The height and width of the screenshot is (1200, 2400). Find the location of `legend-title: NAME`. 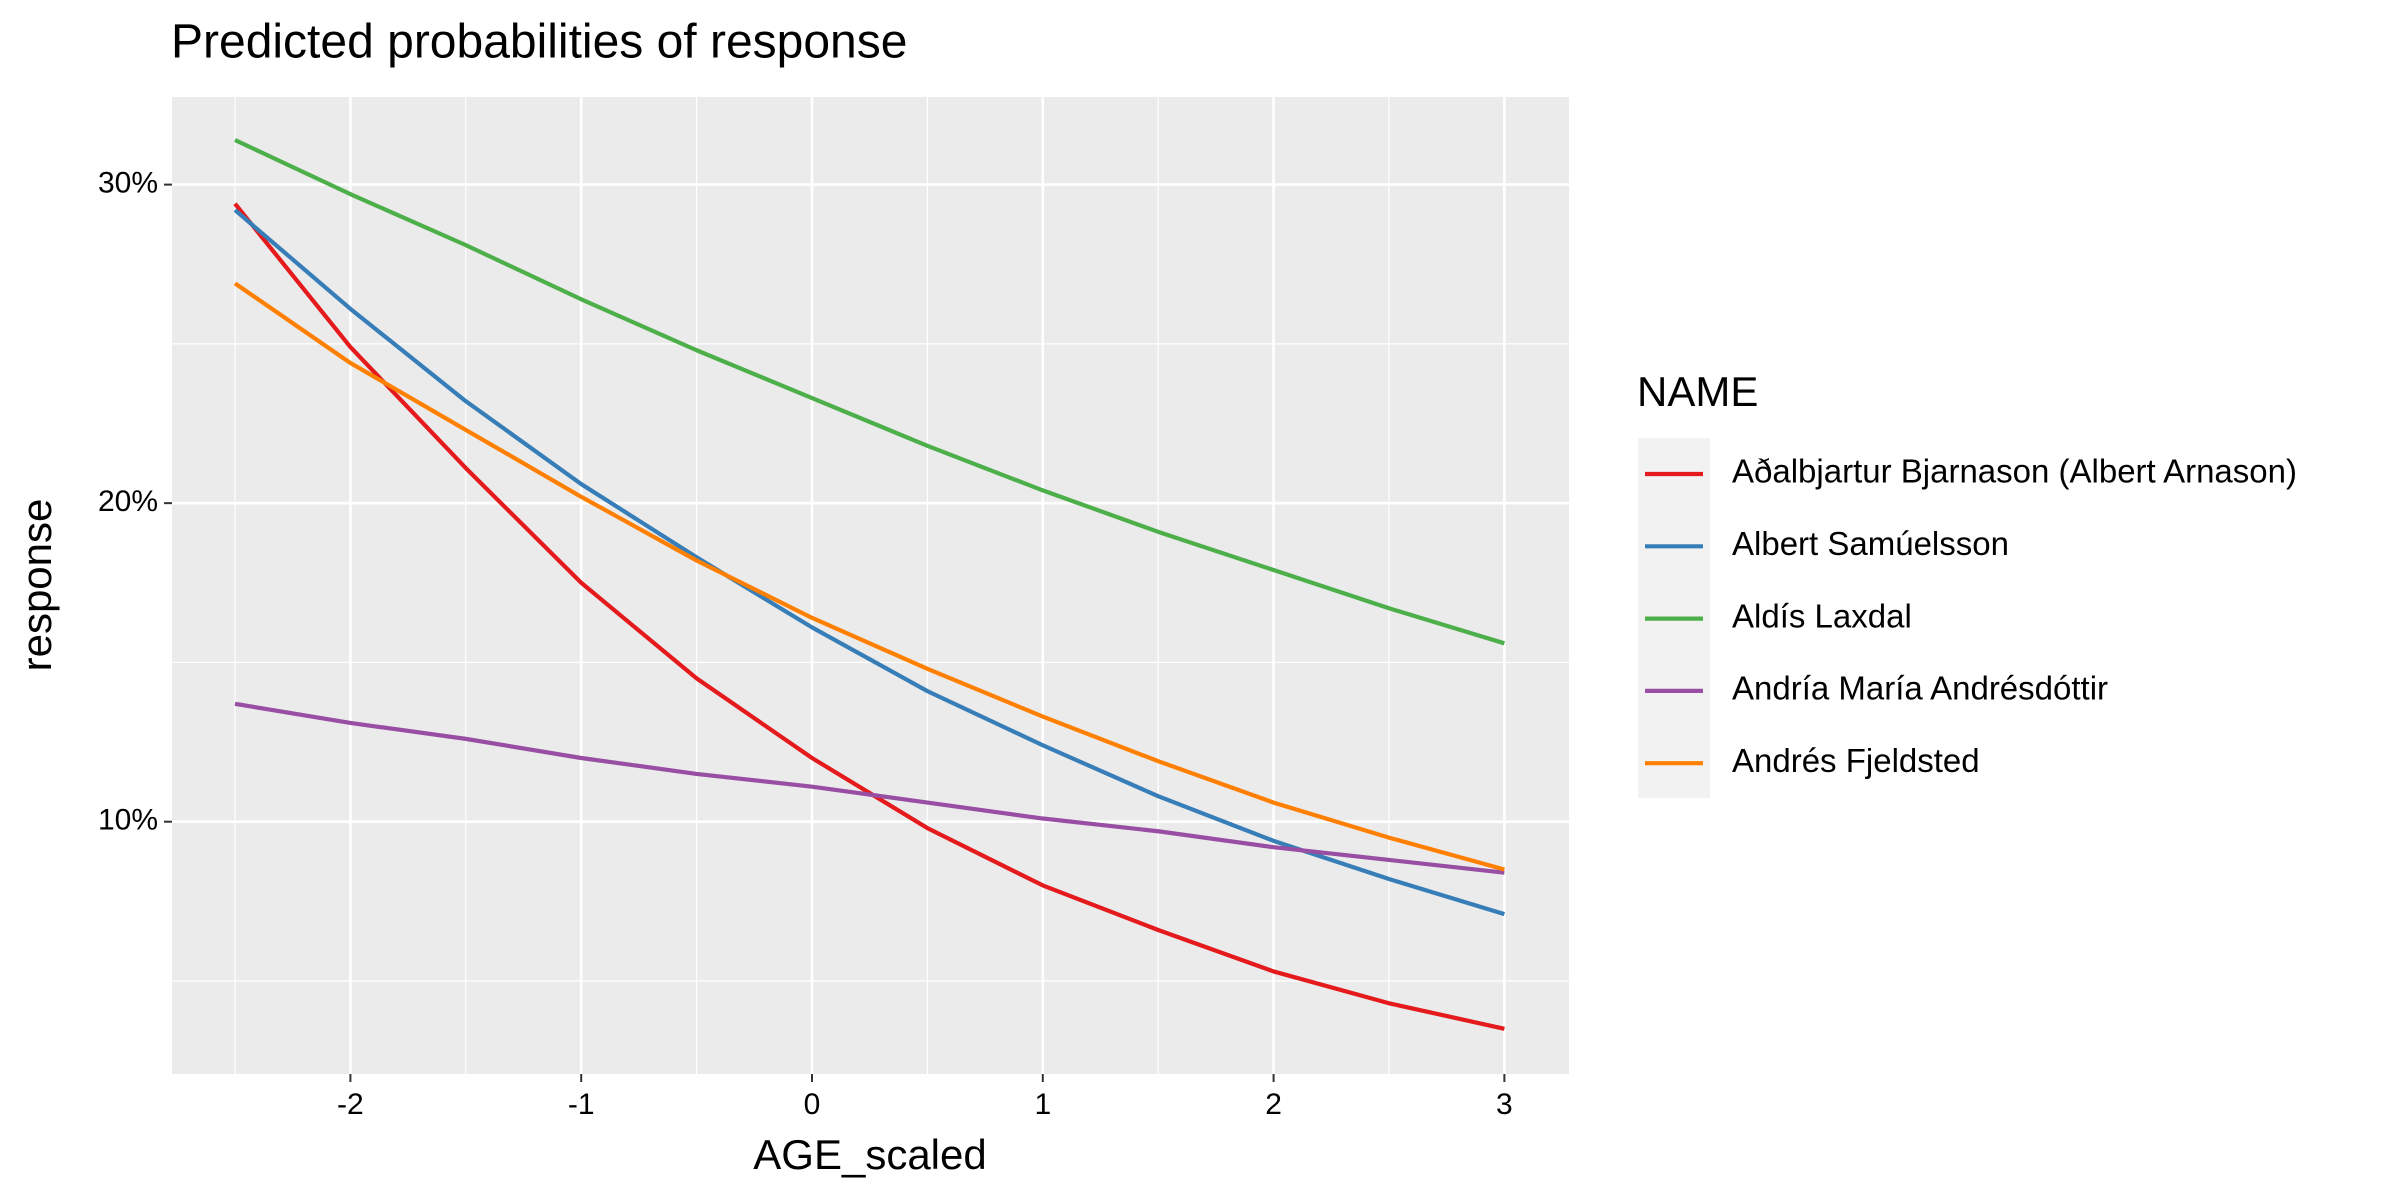

legend-title: NAME is located at coordinates (1697, 391).